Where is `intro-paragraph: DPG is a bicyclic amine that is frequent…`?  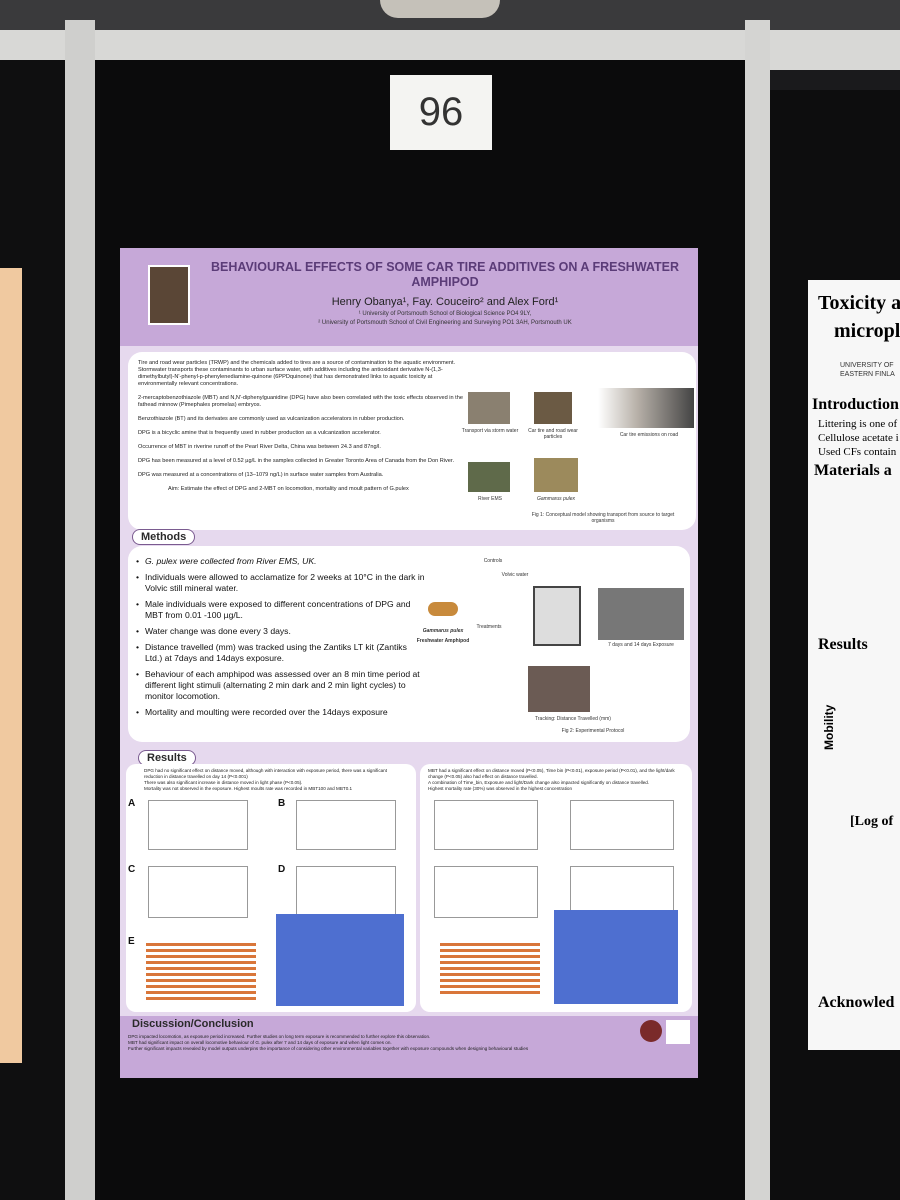 intro-paragraph: DPG is a bicyclic amine that is frequent… is located at coordinates (259, 433).